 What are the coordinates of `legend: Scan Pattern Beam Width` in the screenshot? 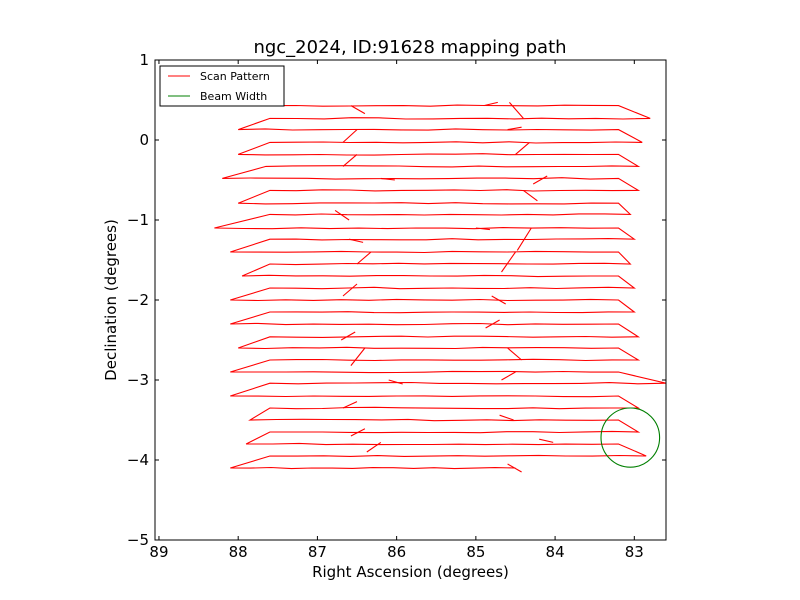 It's located at (222, 86).